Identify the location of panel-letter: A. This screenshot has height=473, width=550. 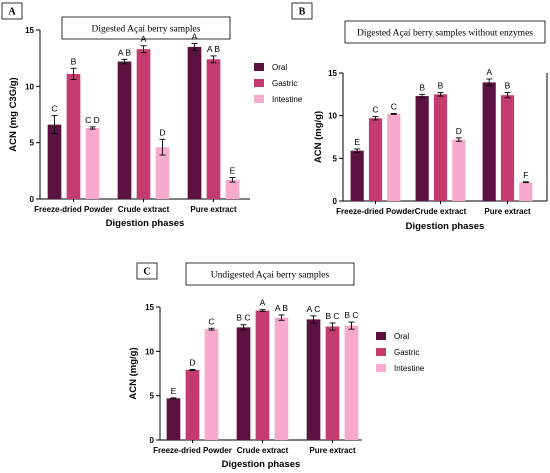
(12, 12).